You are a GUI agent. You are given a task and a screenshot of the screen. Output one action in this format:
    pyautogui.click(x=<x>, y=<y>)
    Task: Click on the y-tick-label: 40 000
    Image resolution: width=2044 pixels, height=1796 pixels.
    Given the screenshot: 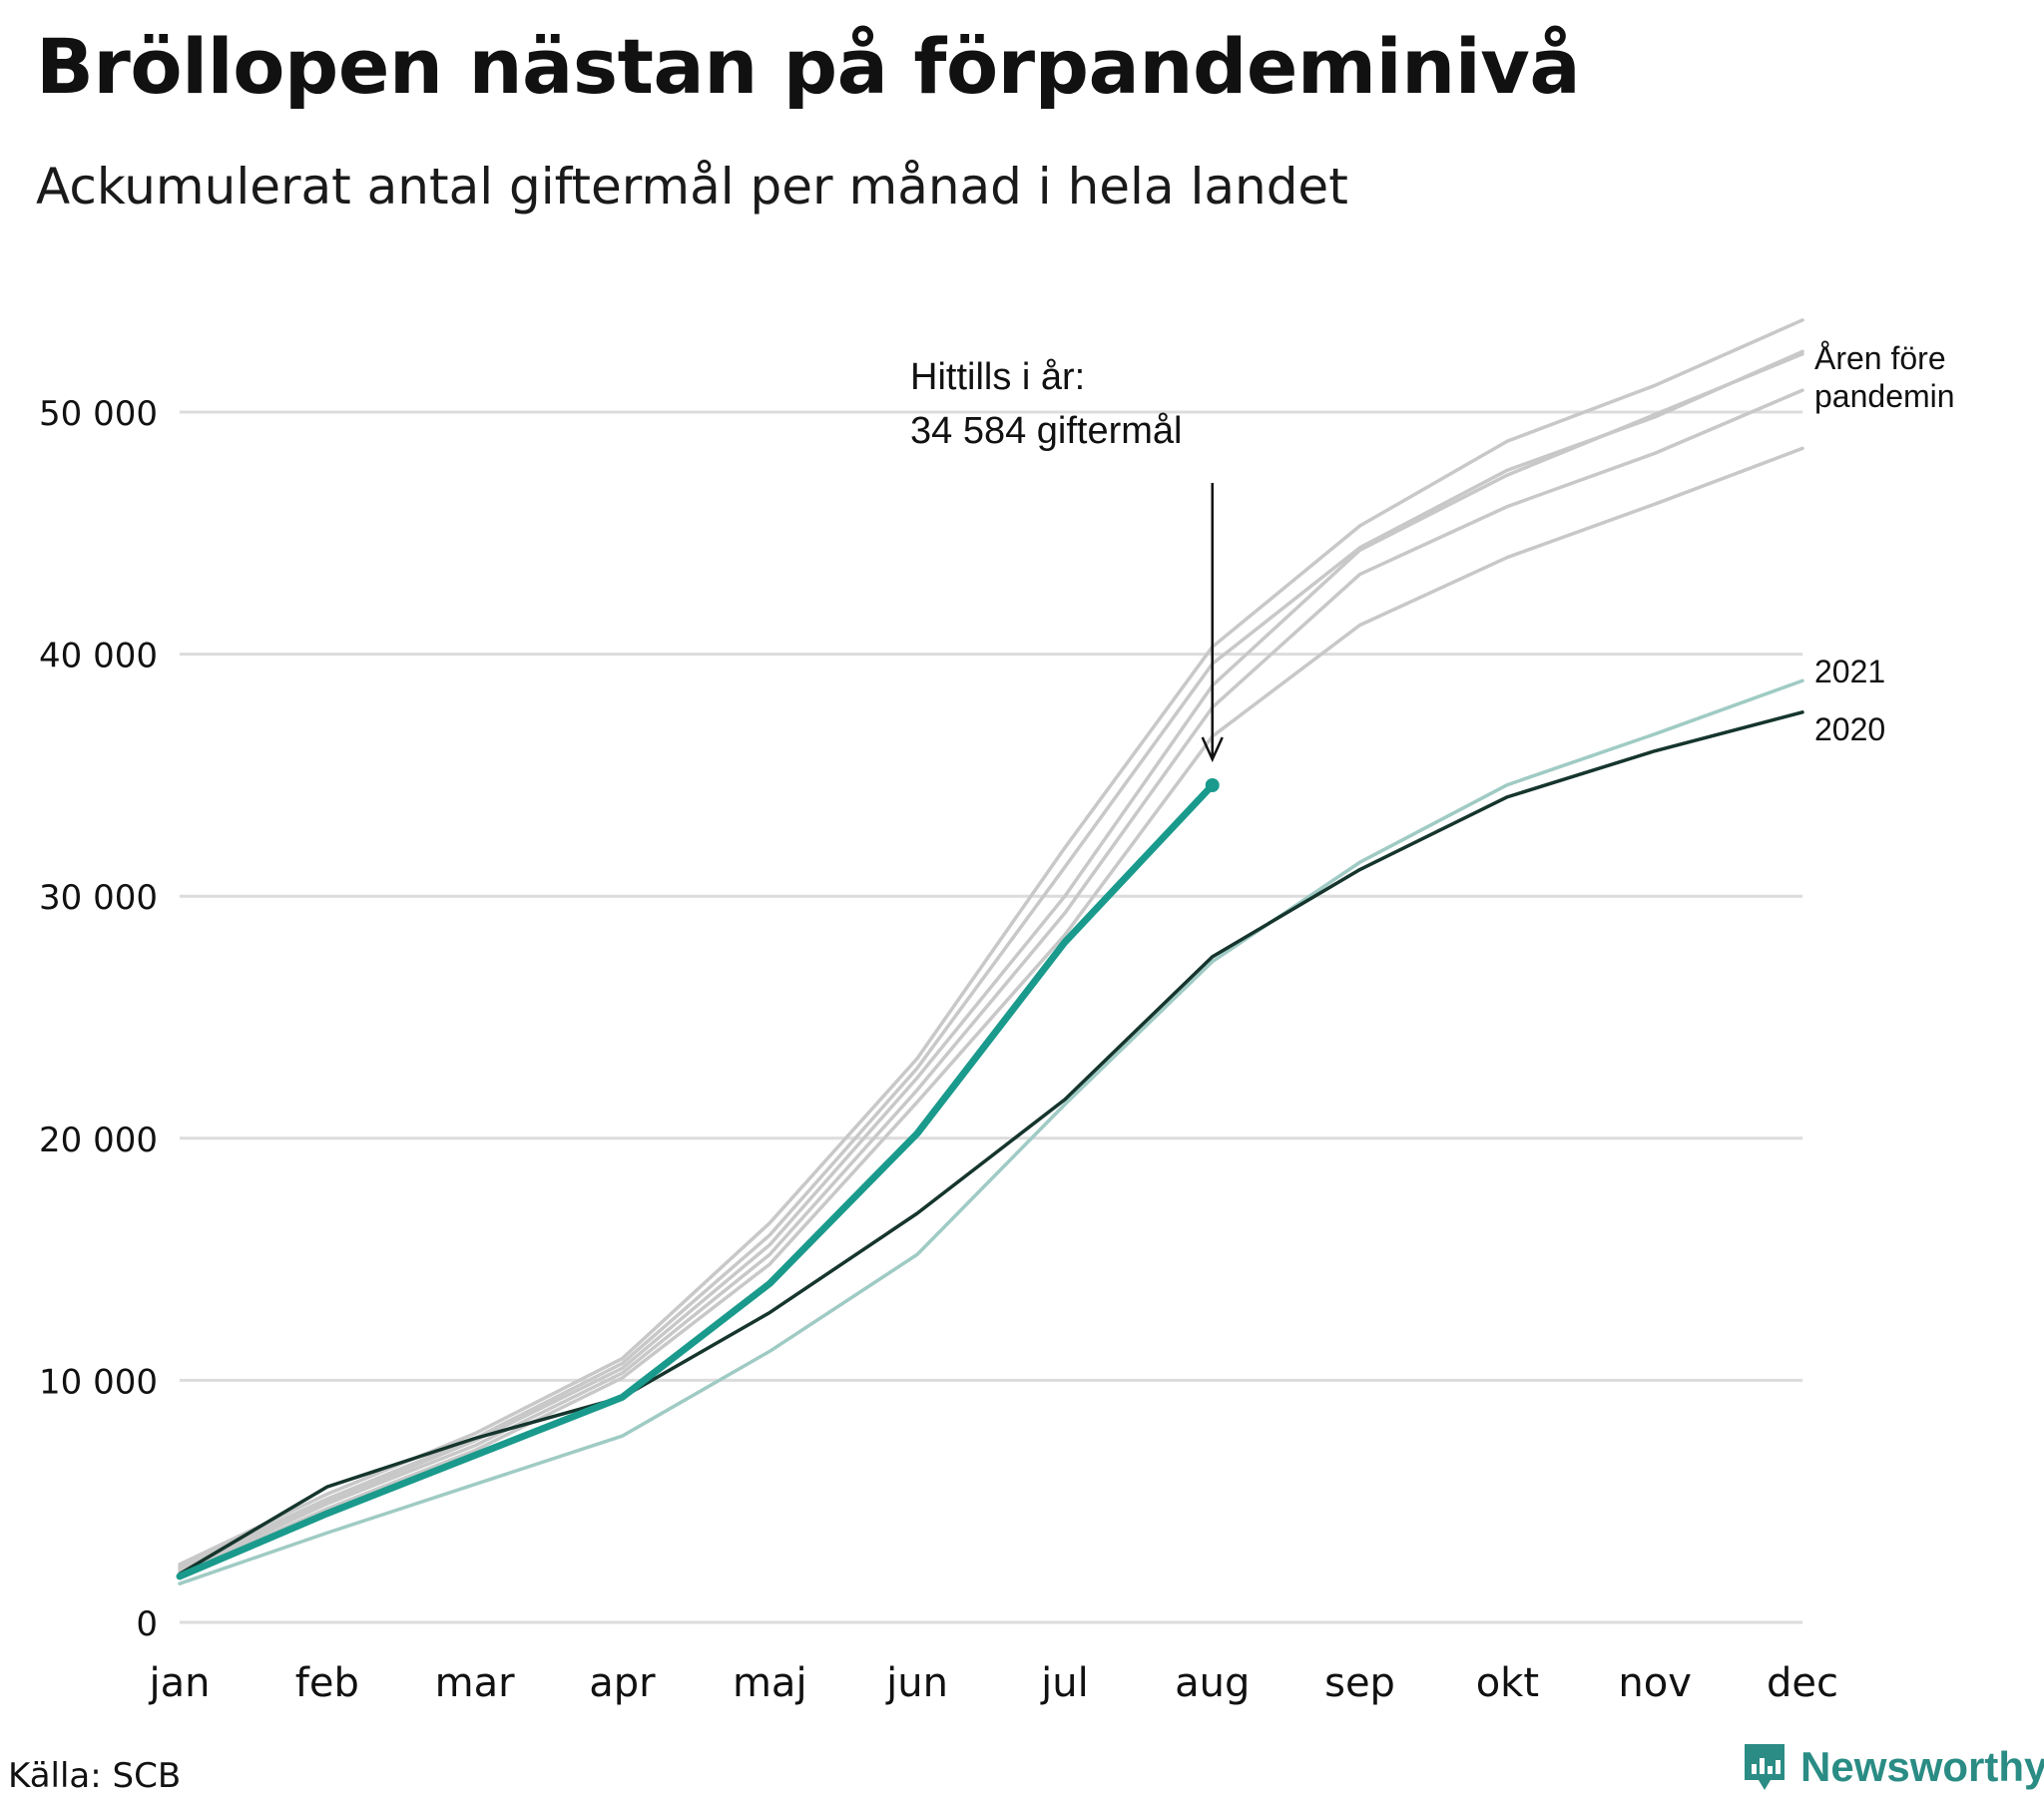 What is the action you would take?
    pyautogui.click(x=98, y=656)
    